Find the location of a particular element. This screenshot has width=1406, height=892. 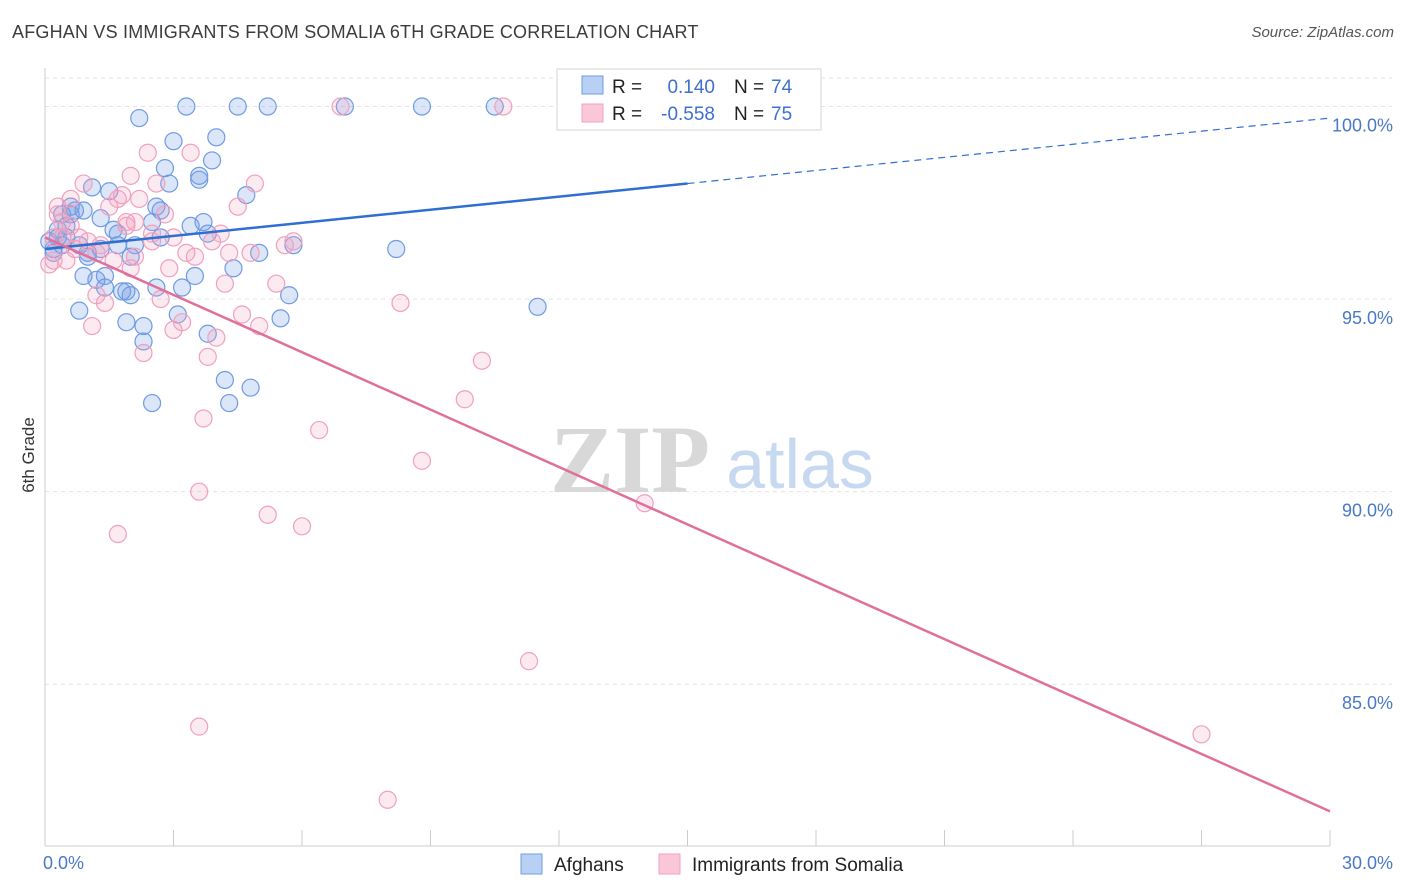

x-tick-label-1: 30.0% is located at coordinates (1367, 863).